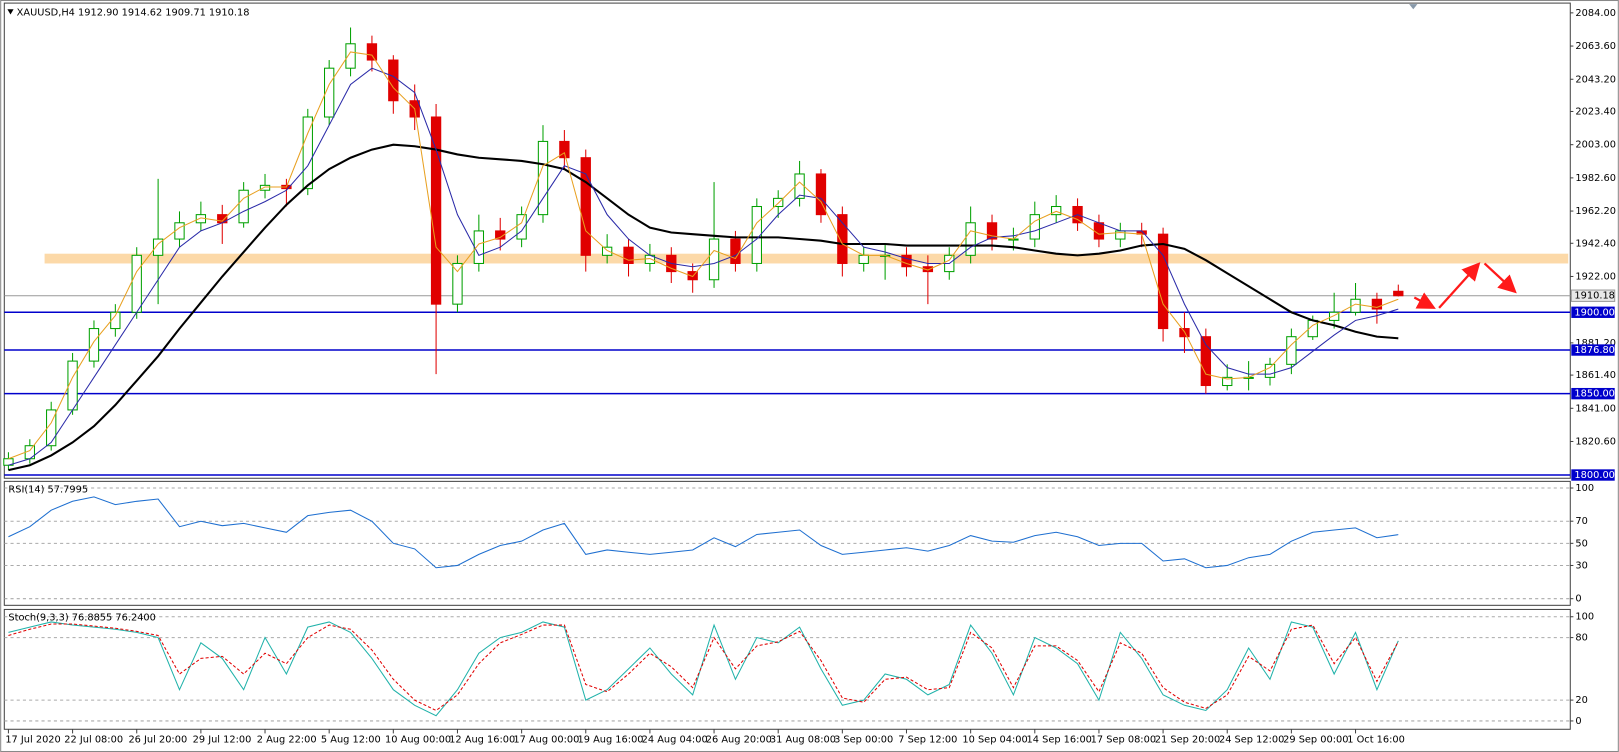 Image resolution: width=1619 pixels, height=752 pixels. I want to click on x-tick-label: 14 Sep 16:00, so click(1059, 740).